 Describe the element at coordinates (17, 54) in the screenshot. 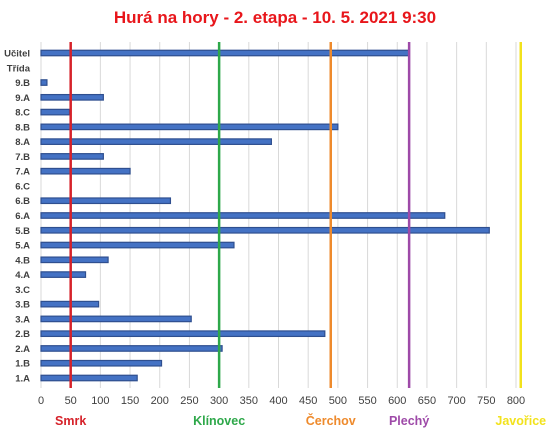

I see `category-label: Učitel` at that location.